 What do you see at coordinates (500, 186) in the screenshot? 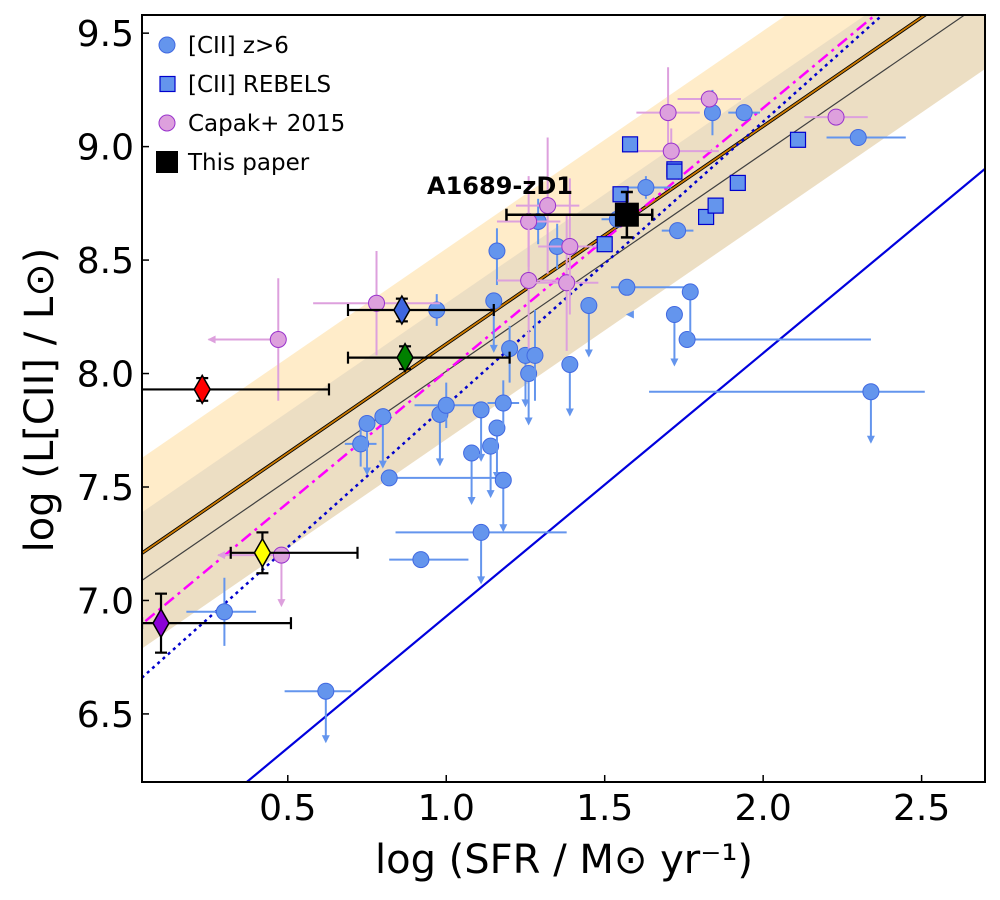
I see `annotation-a1689: A1689-zD1` at bounding box center [500, 186].